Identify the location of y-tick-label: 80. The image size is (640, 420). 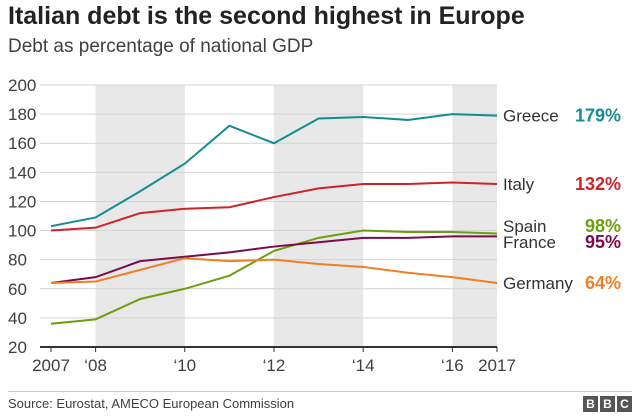
(17, 260).